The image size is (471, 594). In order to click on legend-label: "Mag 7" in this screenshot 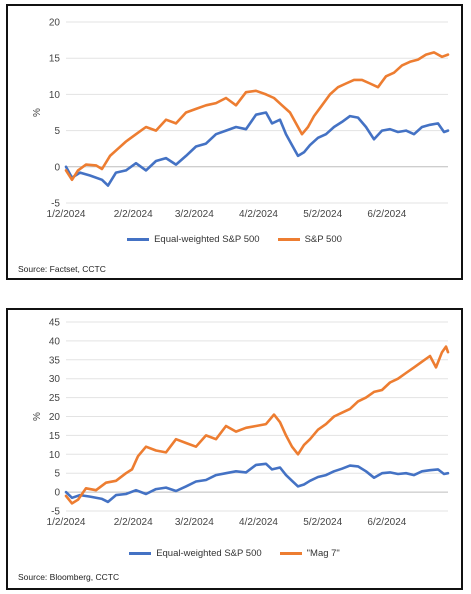, I will do `click(323, 553)`.